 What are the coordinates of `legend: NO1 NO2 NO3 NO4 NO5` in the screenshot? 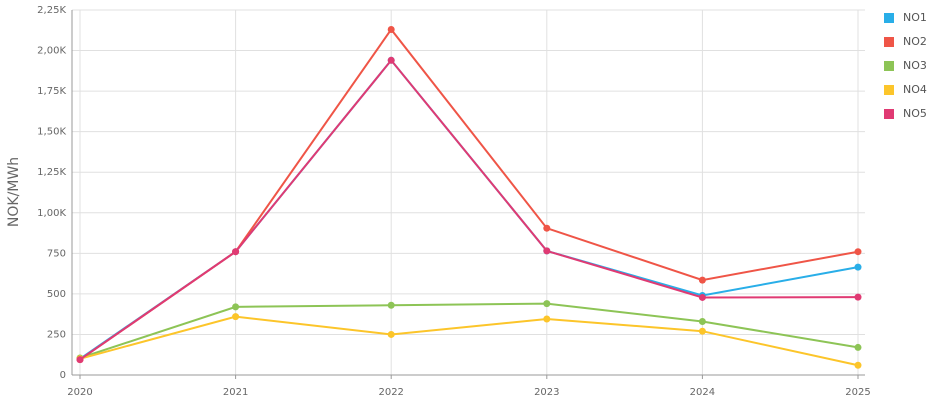 It's located at (905, 65).